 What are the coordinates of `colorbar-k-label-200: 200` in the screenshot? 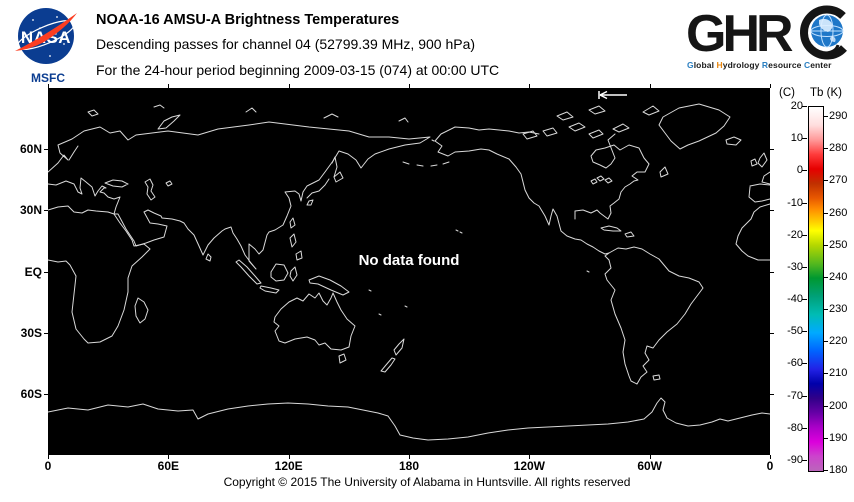 It's located at (838, 405).